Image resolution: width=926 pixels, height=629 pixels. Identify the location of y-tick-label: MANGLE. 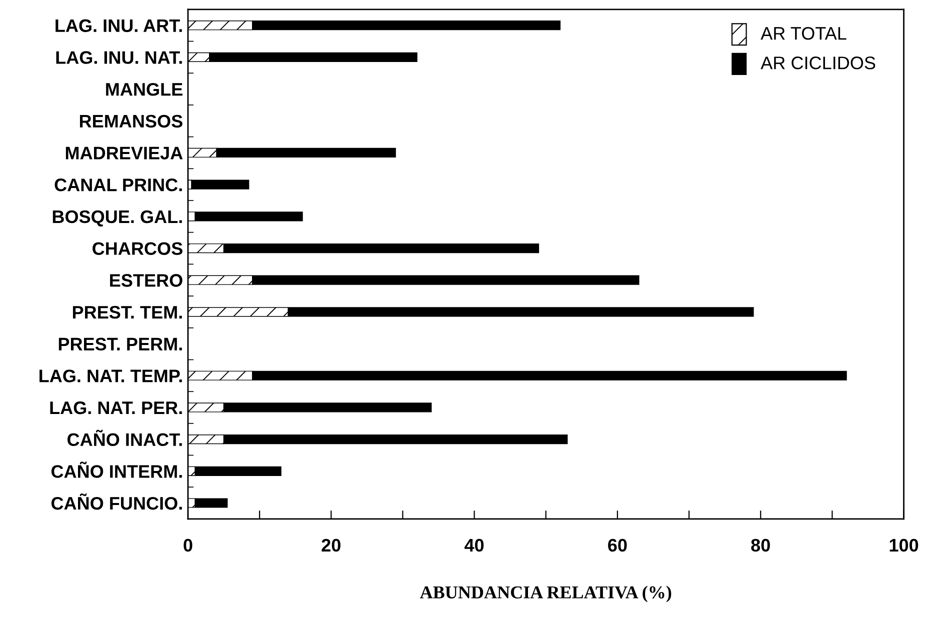
(144, 89).